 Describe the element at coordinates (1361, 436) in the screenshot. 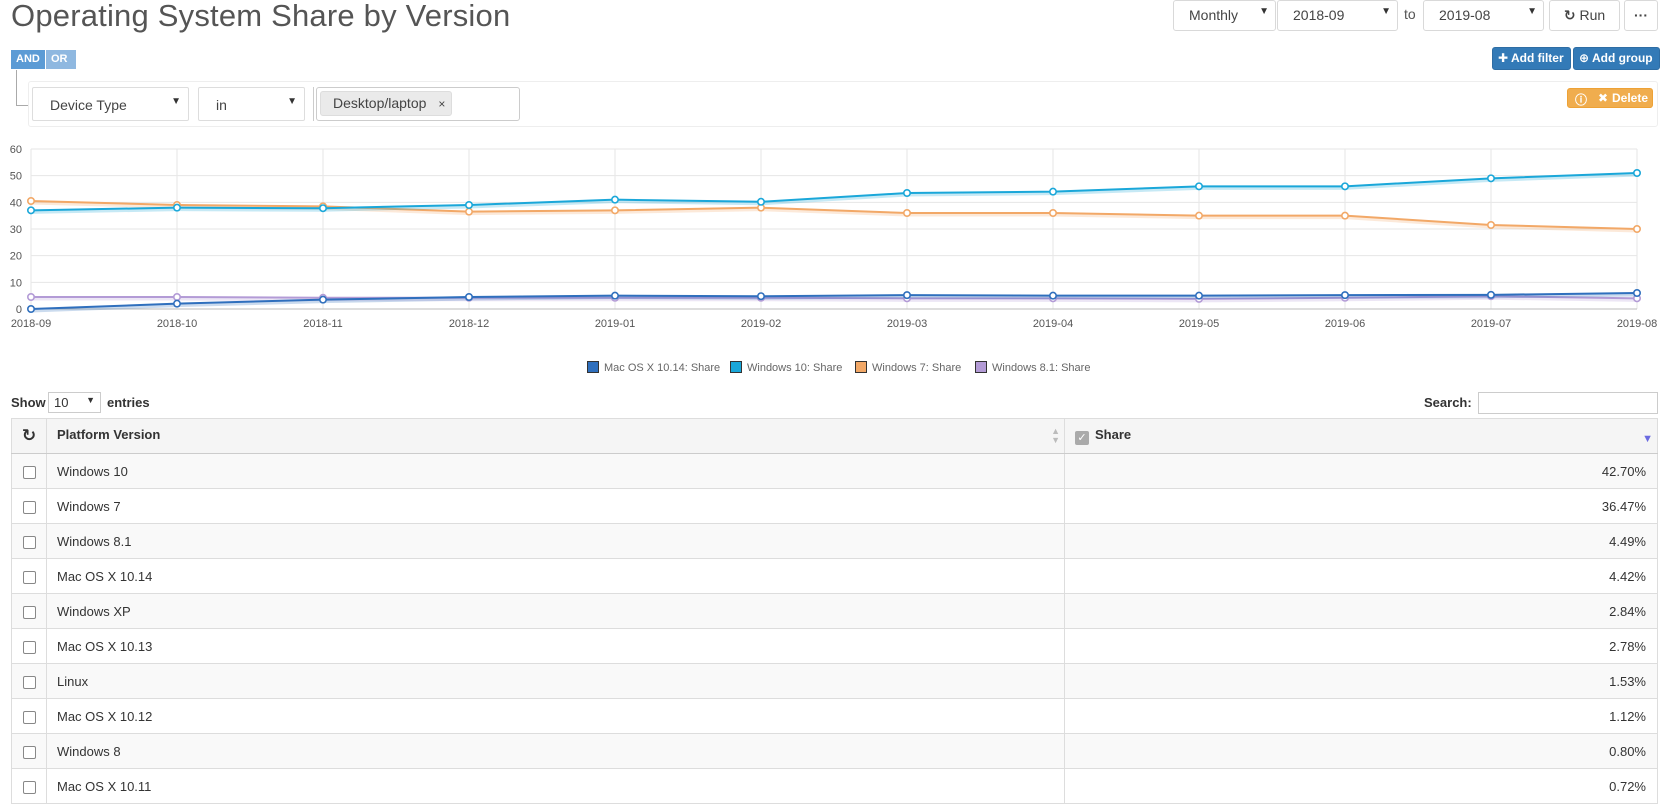

I see `column-header-share: ✓ Share ▼` at that location.